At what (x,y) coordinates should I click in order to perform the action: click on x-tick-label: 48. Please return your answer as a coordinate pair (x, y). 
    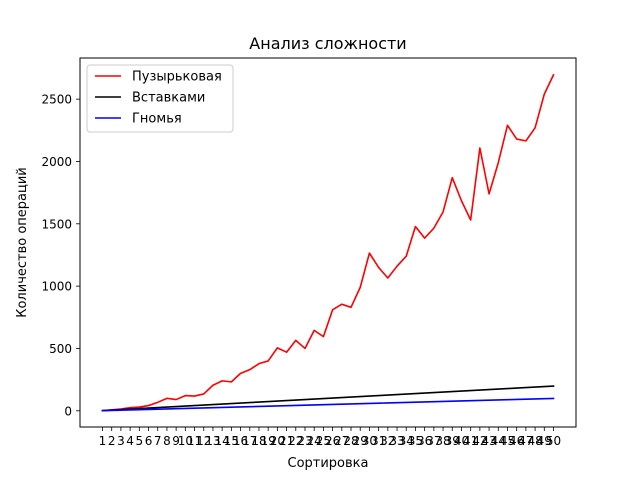
    Looking at the image, I should click on (534, 441).